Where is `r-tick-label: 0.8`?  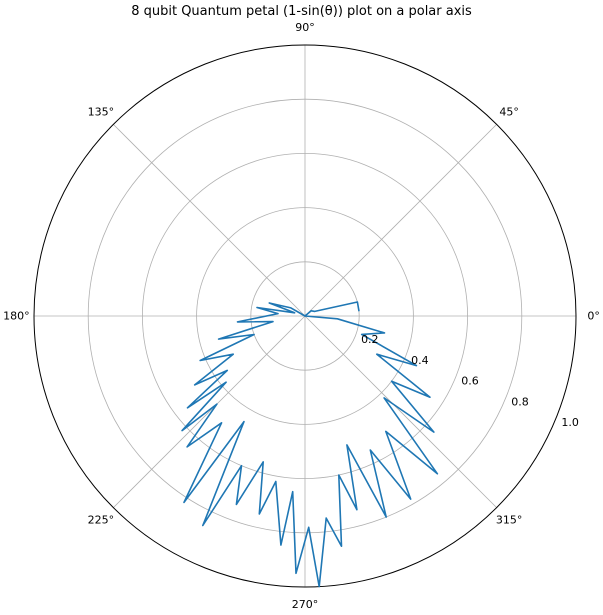
r-tick-label: 0.8 is located at coordinates (520, 401).